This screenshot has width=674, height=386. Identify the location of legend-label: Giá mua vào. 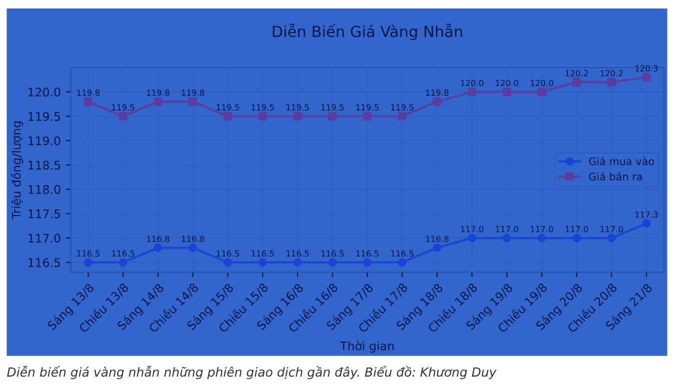
(621, 161).